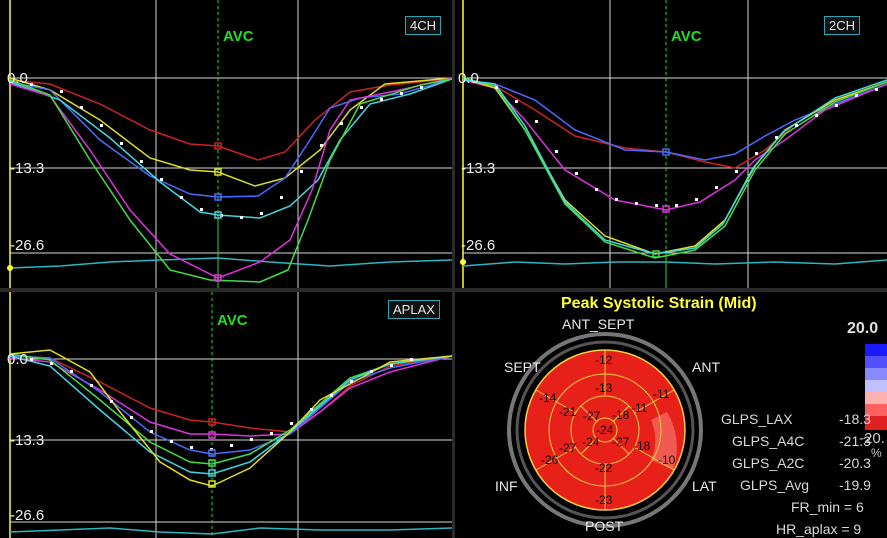 The height and width of the screenshot is (538, 887). I want to click on glps-a4c-label: GLPS_A4C, so click(768, 441).